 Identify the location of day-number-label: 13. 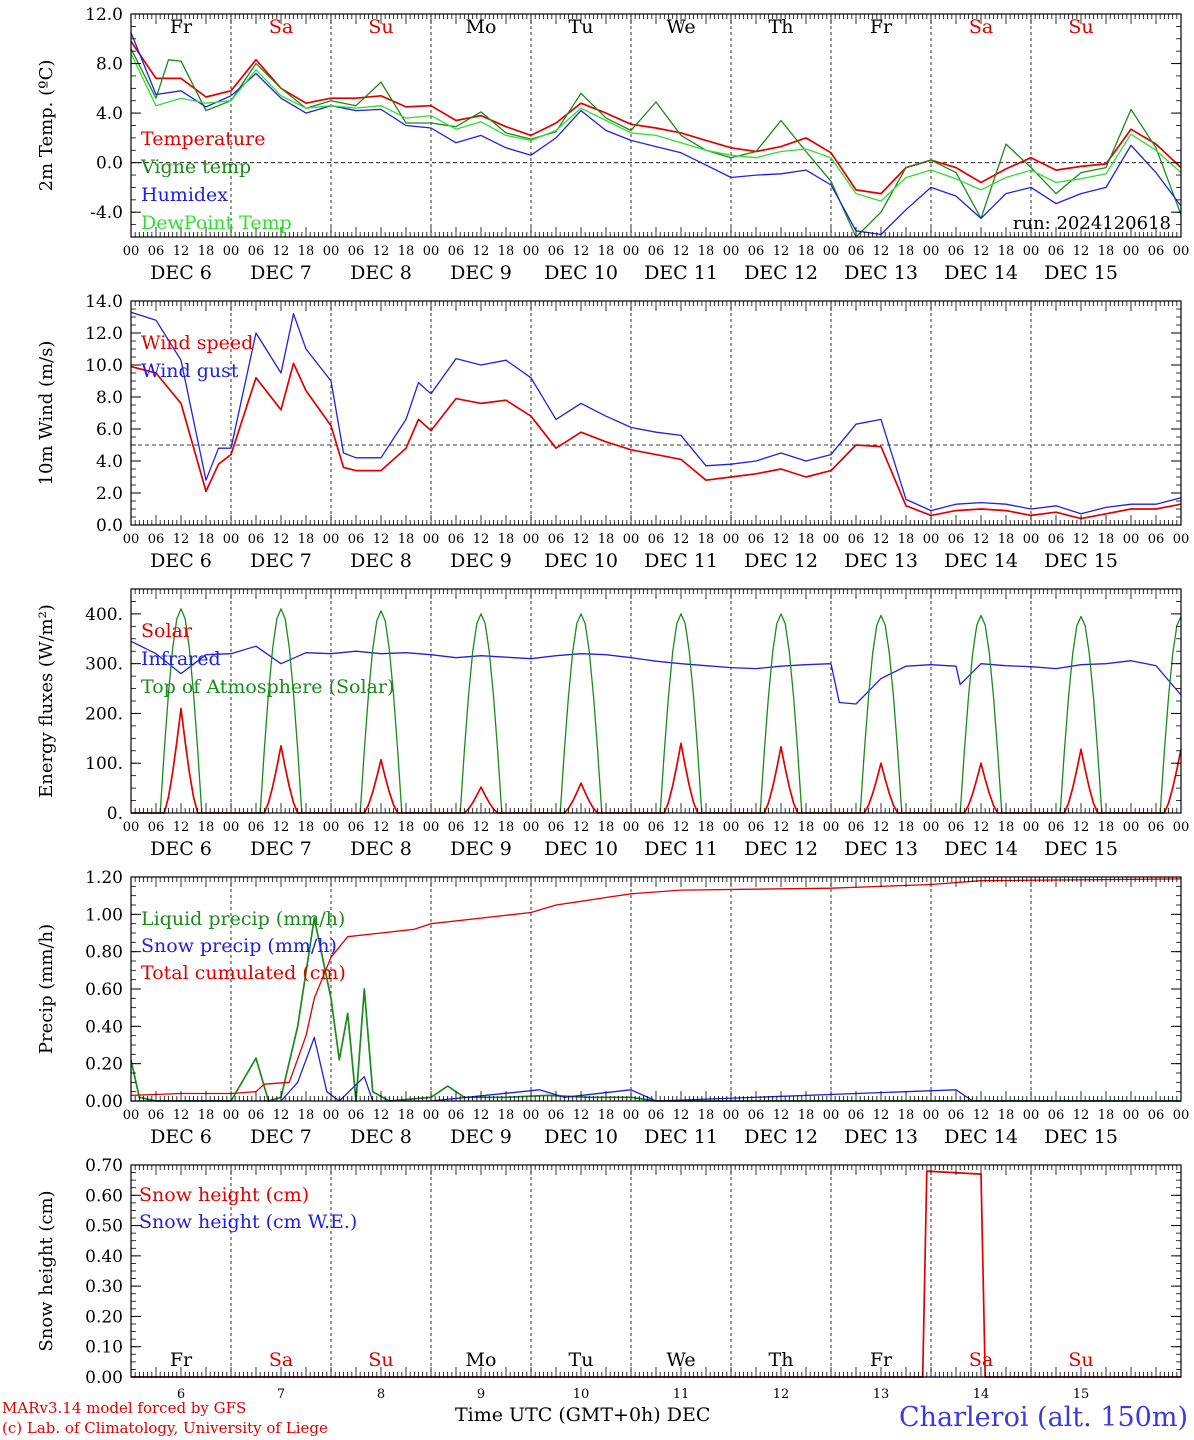
(881, 1394).